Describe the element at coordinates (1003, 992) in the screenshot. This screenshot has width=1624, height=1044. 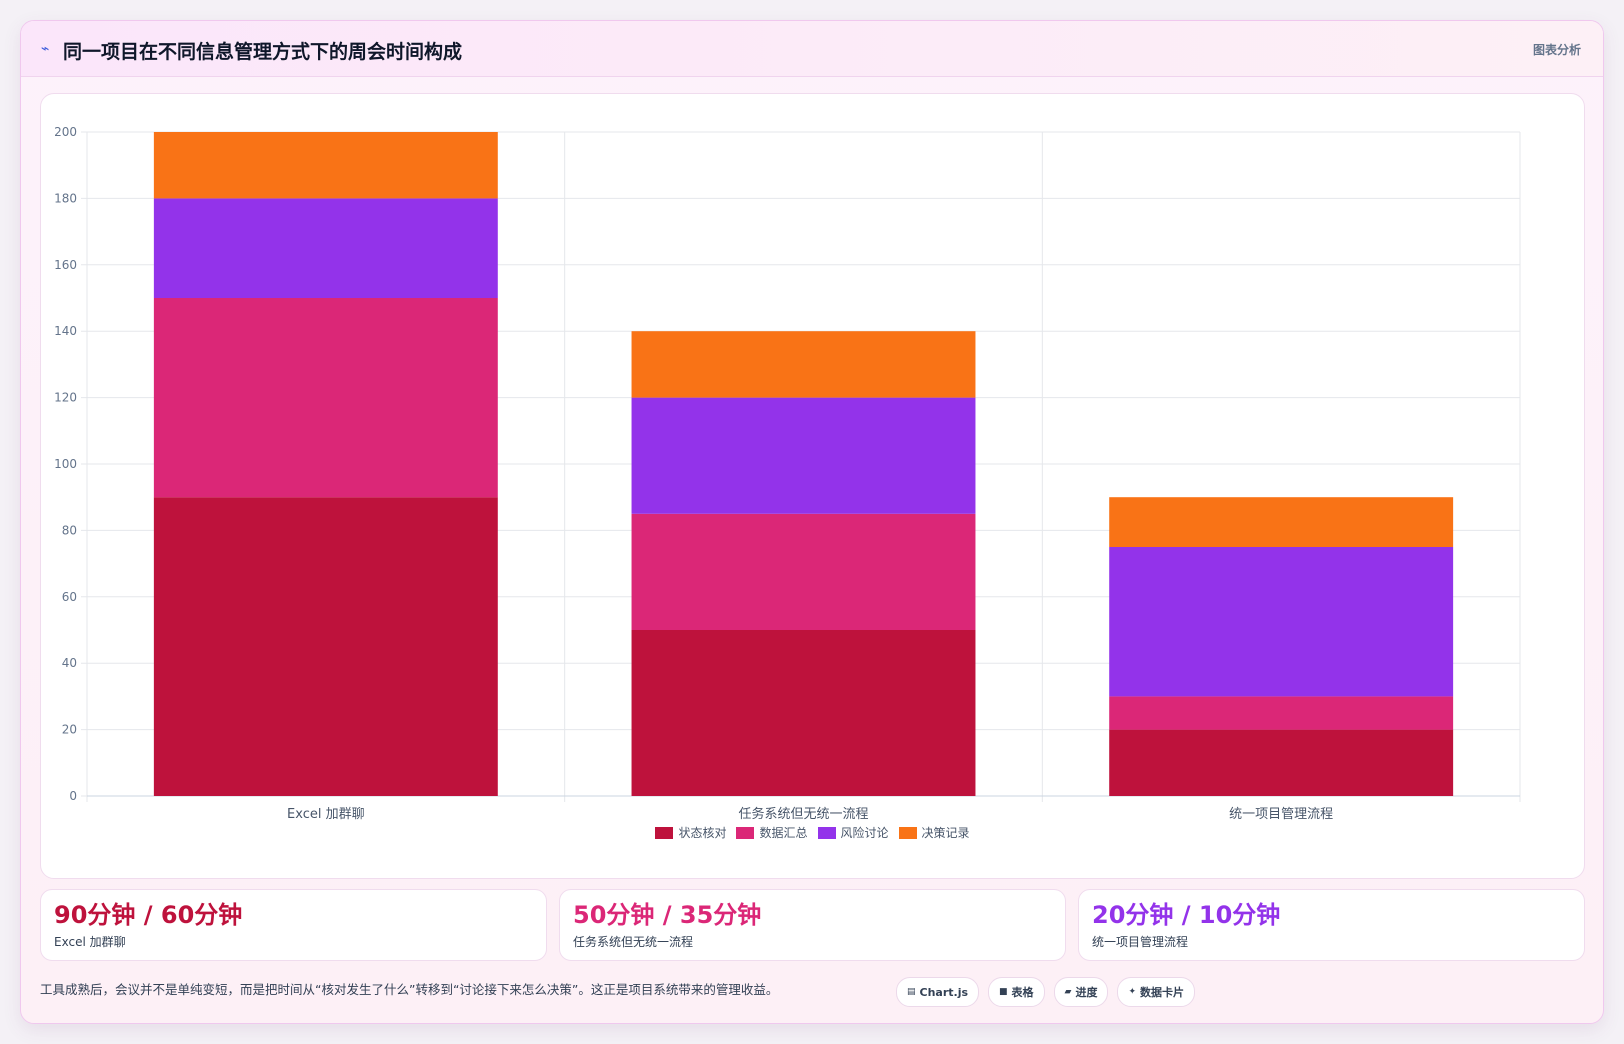
I see `table-icon: ■` at that location.